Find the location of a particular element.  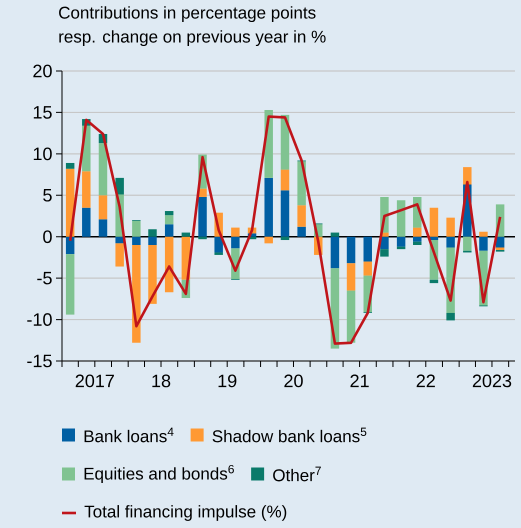

y-tick-label: 15 is located at coordinates (43, 112).